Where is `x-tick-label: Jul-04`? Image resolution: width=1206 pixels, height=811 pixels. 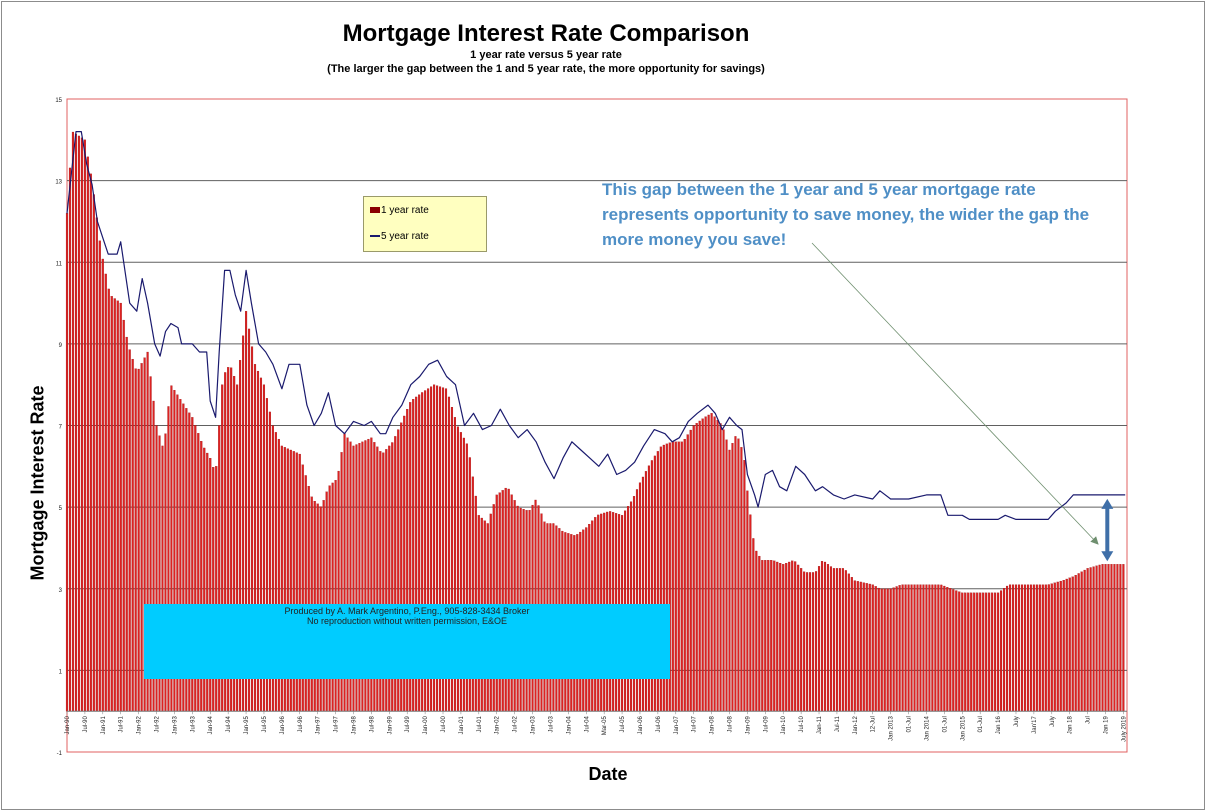 x-tick-label: Jul-04 is located at coordinates (587, 724).